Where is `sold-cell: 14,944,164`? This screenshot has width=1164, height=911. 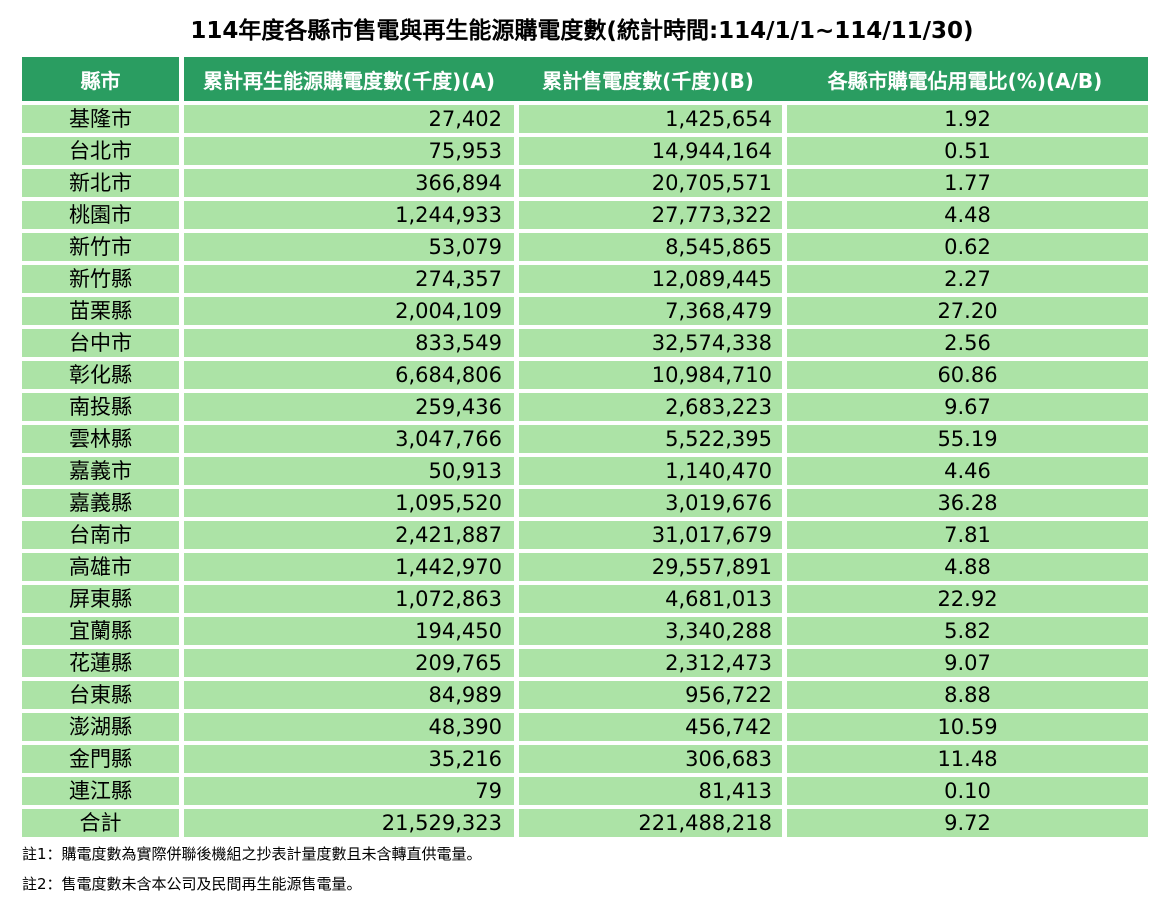 sold-cell: 14,944,164 is located at coordinates (650, 151).